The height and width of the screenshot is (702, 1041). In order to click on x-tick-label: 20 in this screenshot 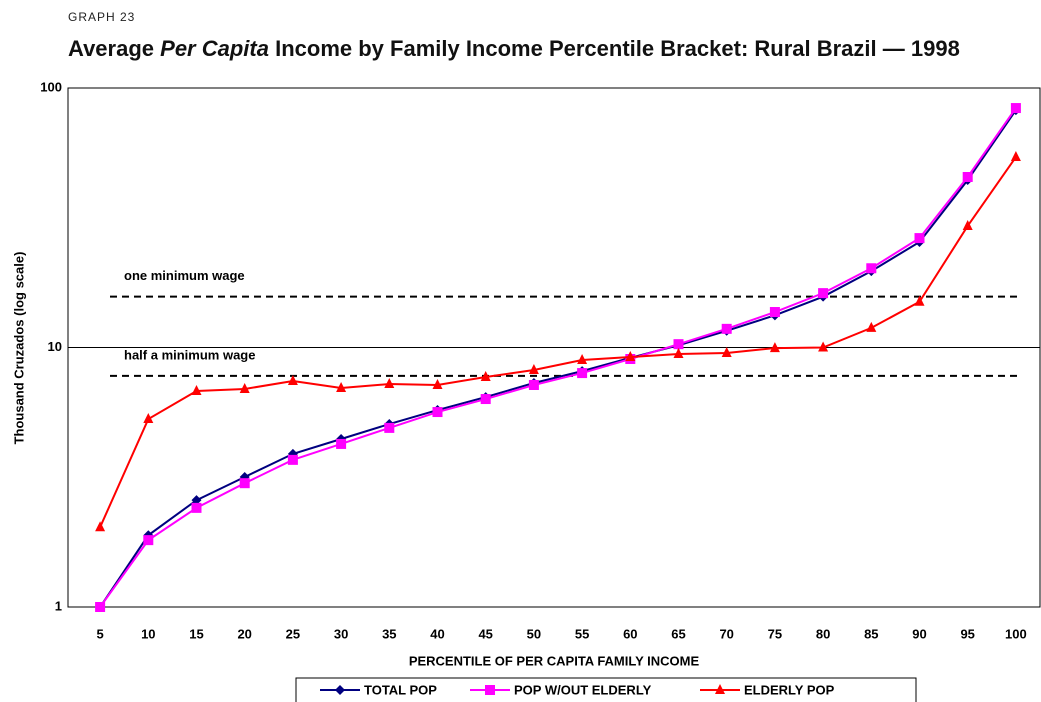, I will do `click(244, 633)`.